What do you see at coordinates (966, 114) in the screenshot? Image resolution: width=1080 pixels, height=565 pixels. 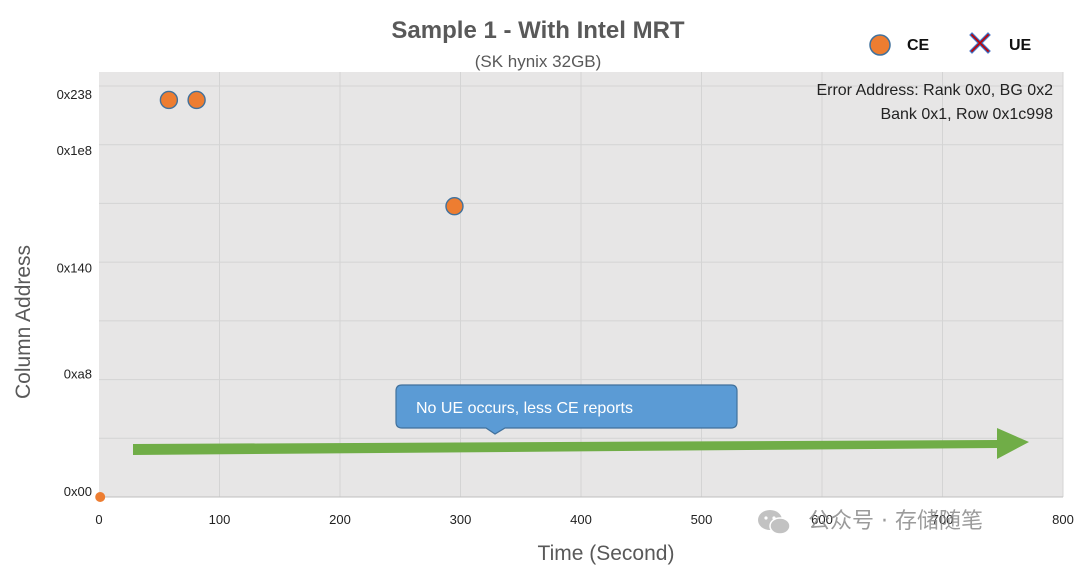 I see `error-address-line2: Bank 0x1, Row 0x1c998` at bounding box center [966, 114].